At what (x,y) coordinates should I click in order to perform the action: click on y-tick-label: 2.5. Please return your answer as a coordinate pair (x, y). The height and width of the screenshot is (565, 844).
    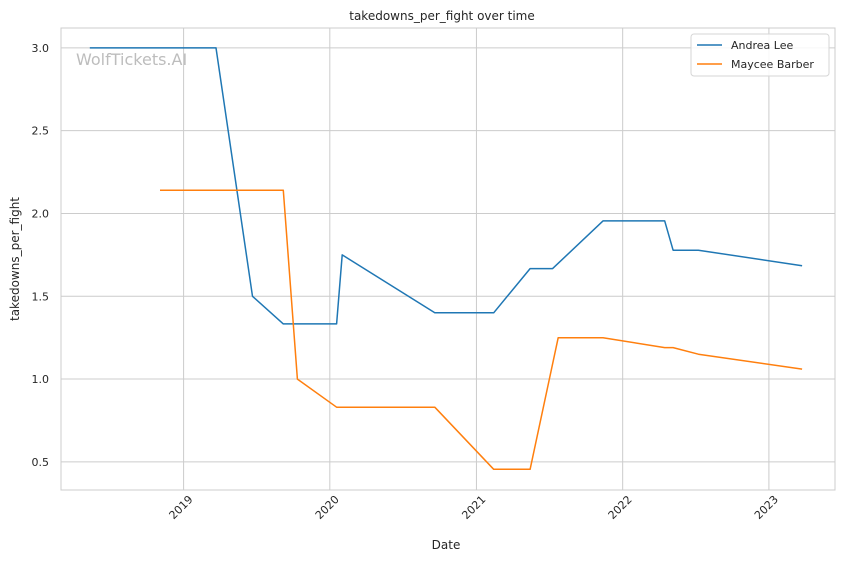
    Looking at the image, I should click on (41, 131).